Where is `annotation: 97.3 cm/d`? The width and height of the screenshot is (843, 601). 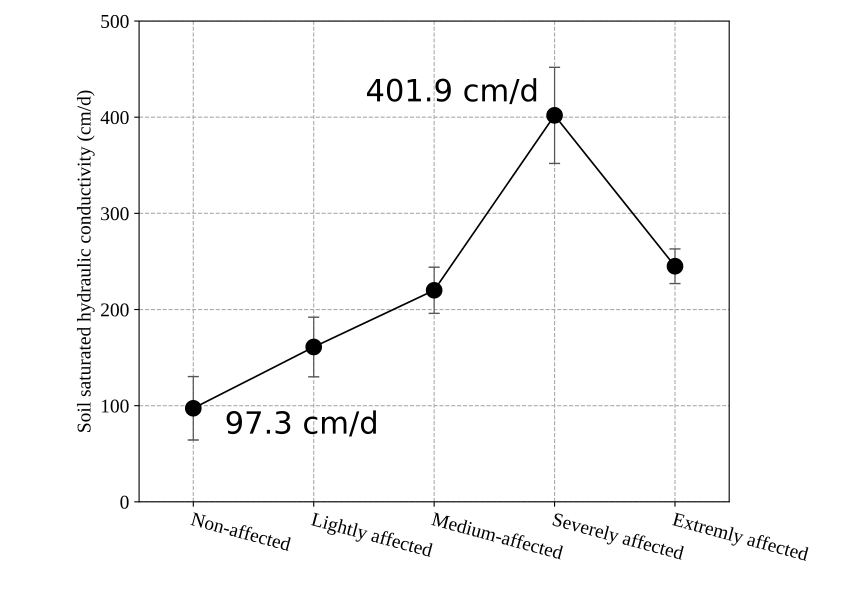 annotation: 97.3 cm/d is located at coordinates (301, 423).